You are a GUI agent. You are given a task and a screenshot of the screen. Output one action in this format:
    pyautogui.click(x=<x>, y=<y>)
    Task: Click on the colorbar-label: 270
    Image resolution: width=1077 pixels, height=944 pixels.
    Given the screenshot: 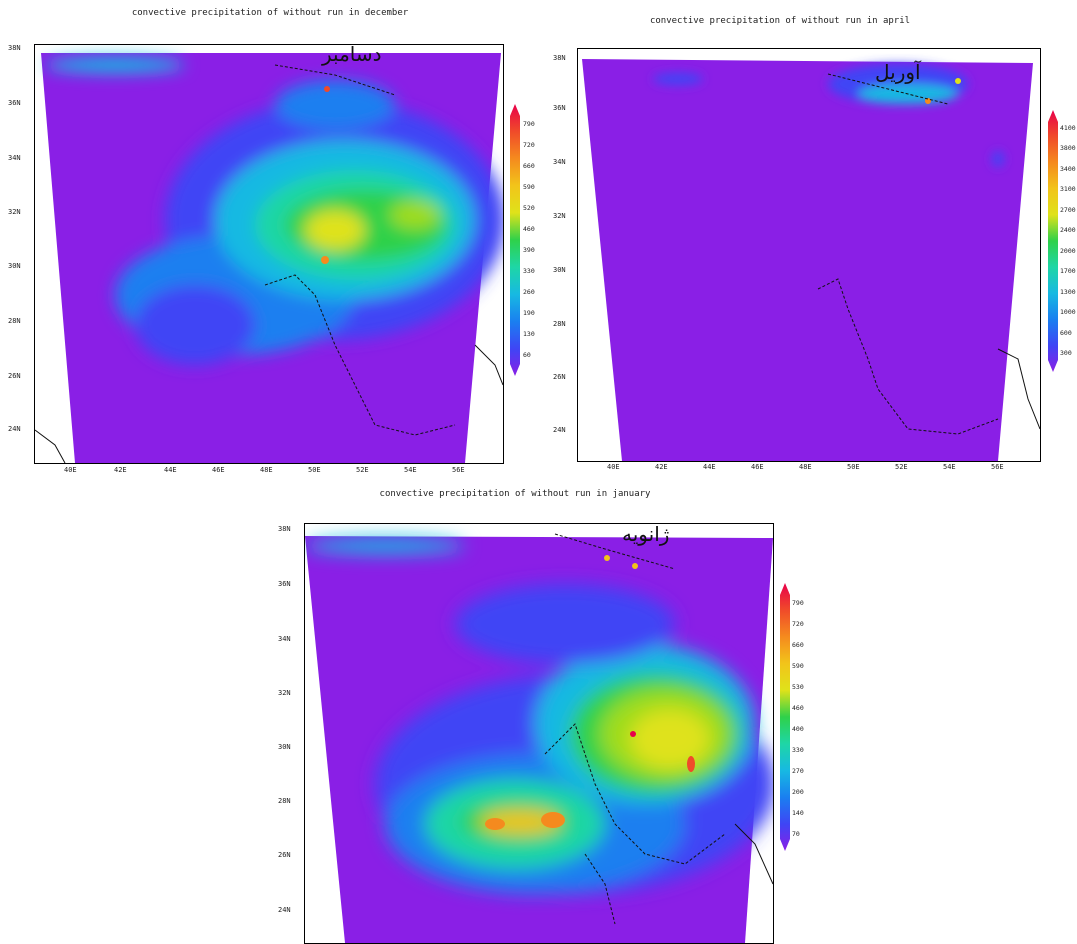 What is the action you would take?
    pyautogui.click(x=798, y=771)
    